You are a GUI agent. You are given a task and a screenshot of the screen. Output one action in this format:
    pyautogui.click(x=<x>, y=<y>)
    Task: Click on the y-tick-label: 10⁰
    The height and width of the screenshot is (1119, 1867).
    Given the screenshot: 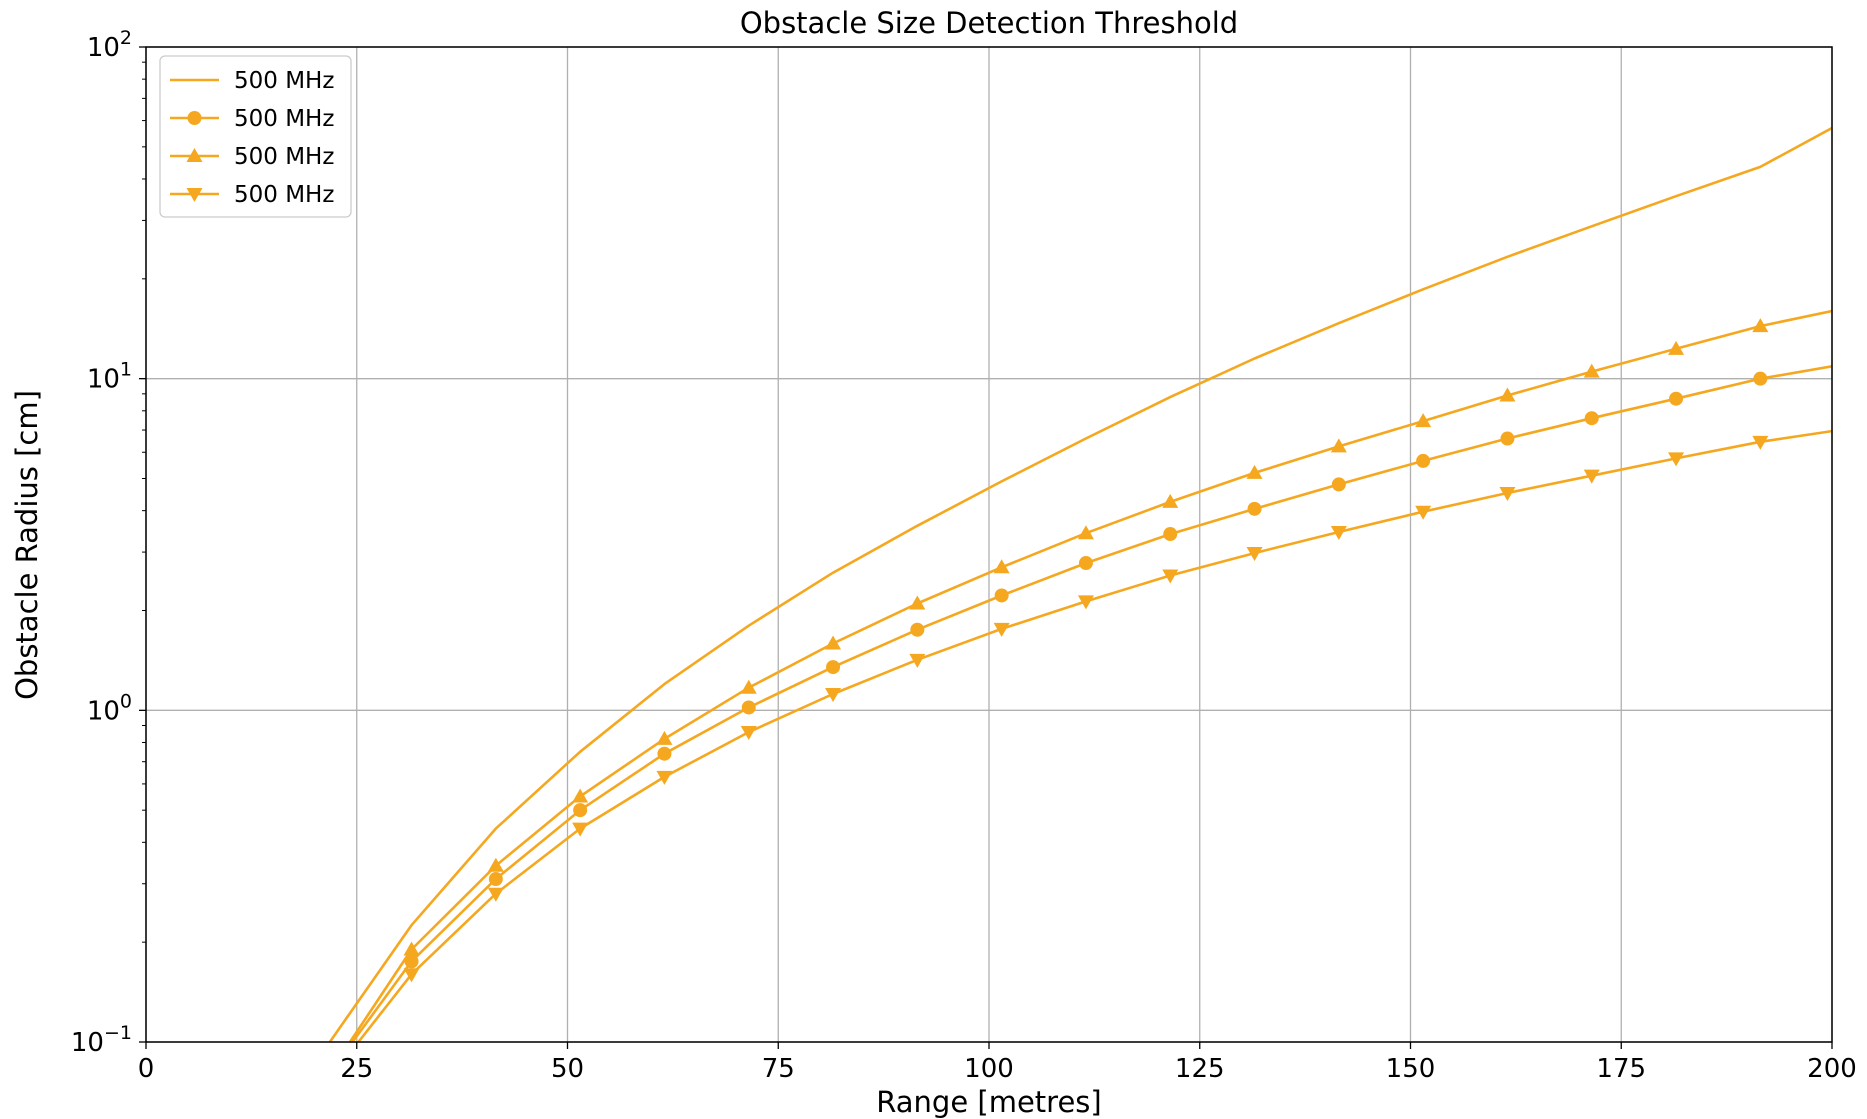 What is the action you would take?
    pyautogui.click(x=109, y=708)
    